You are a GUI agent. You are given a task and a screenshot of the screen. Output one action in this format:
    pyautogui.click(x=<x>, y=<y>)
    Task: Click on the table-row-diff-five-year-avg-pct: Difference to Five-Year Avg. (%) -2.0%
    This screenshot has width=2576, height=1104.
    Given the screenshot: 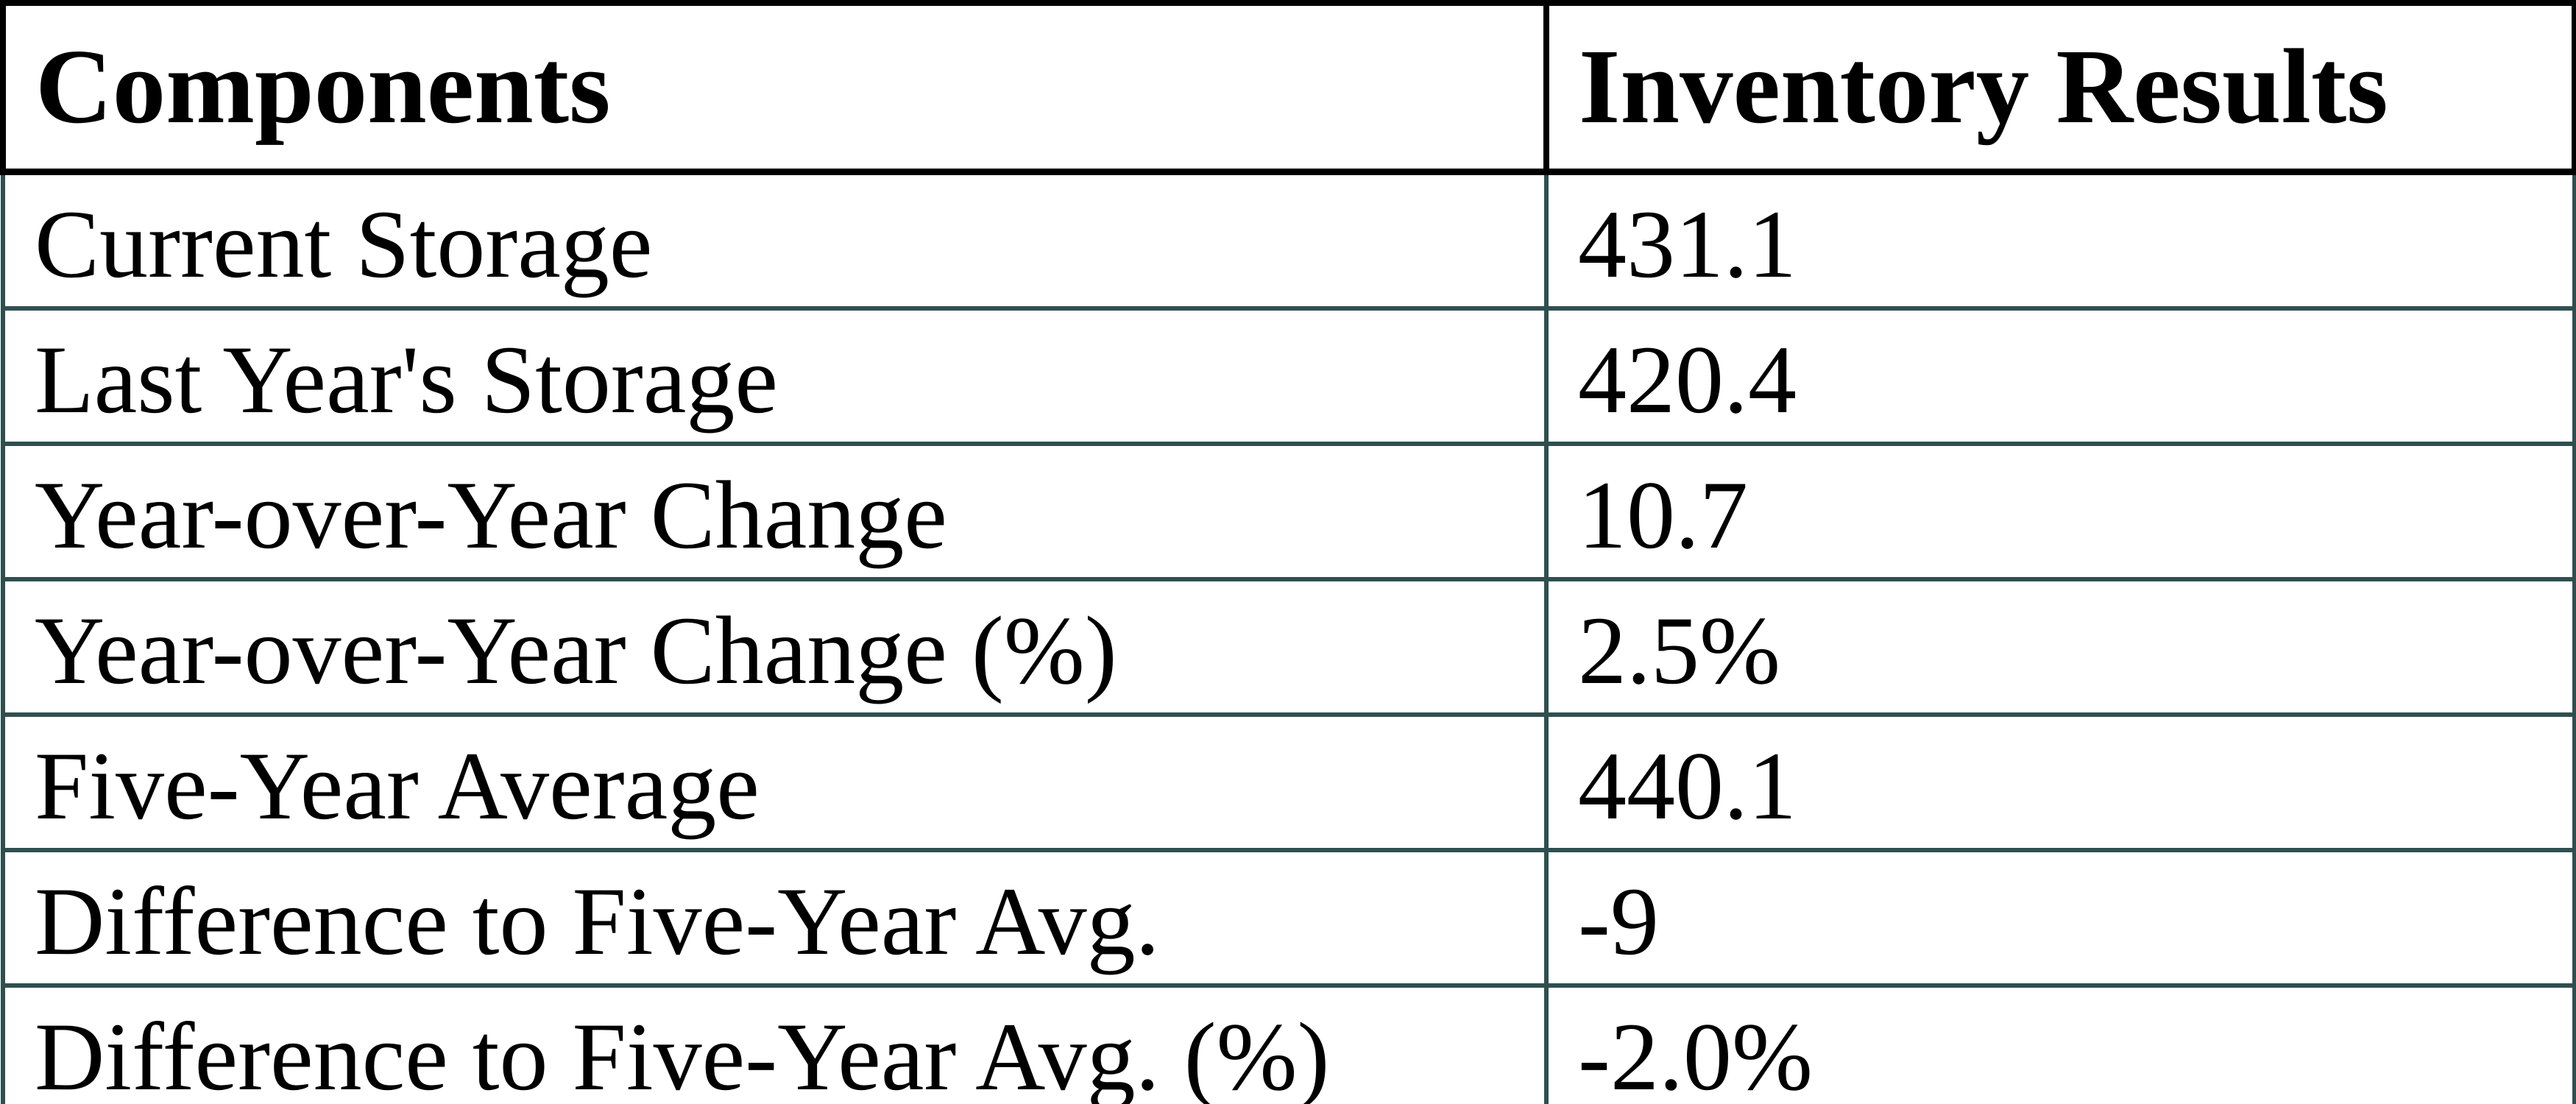 What is the action you would take?
    pyautogui.click(x=1288, y=1043)
    